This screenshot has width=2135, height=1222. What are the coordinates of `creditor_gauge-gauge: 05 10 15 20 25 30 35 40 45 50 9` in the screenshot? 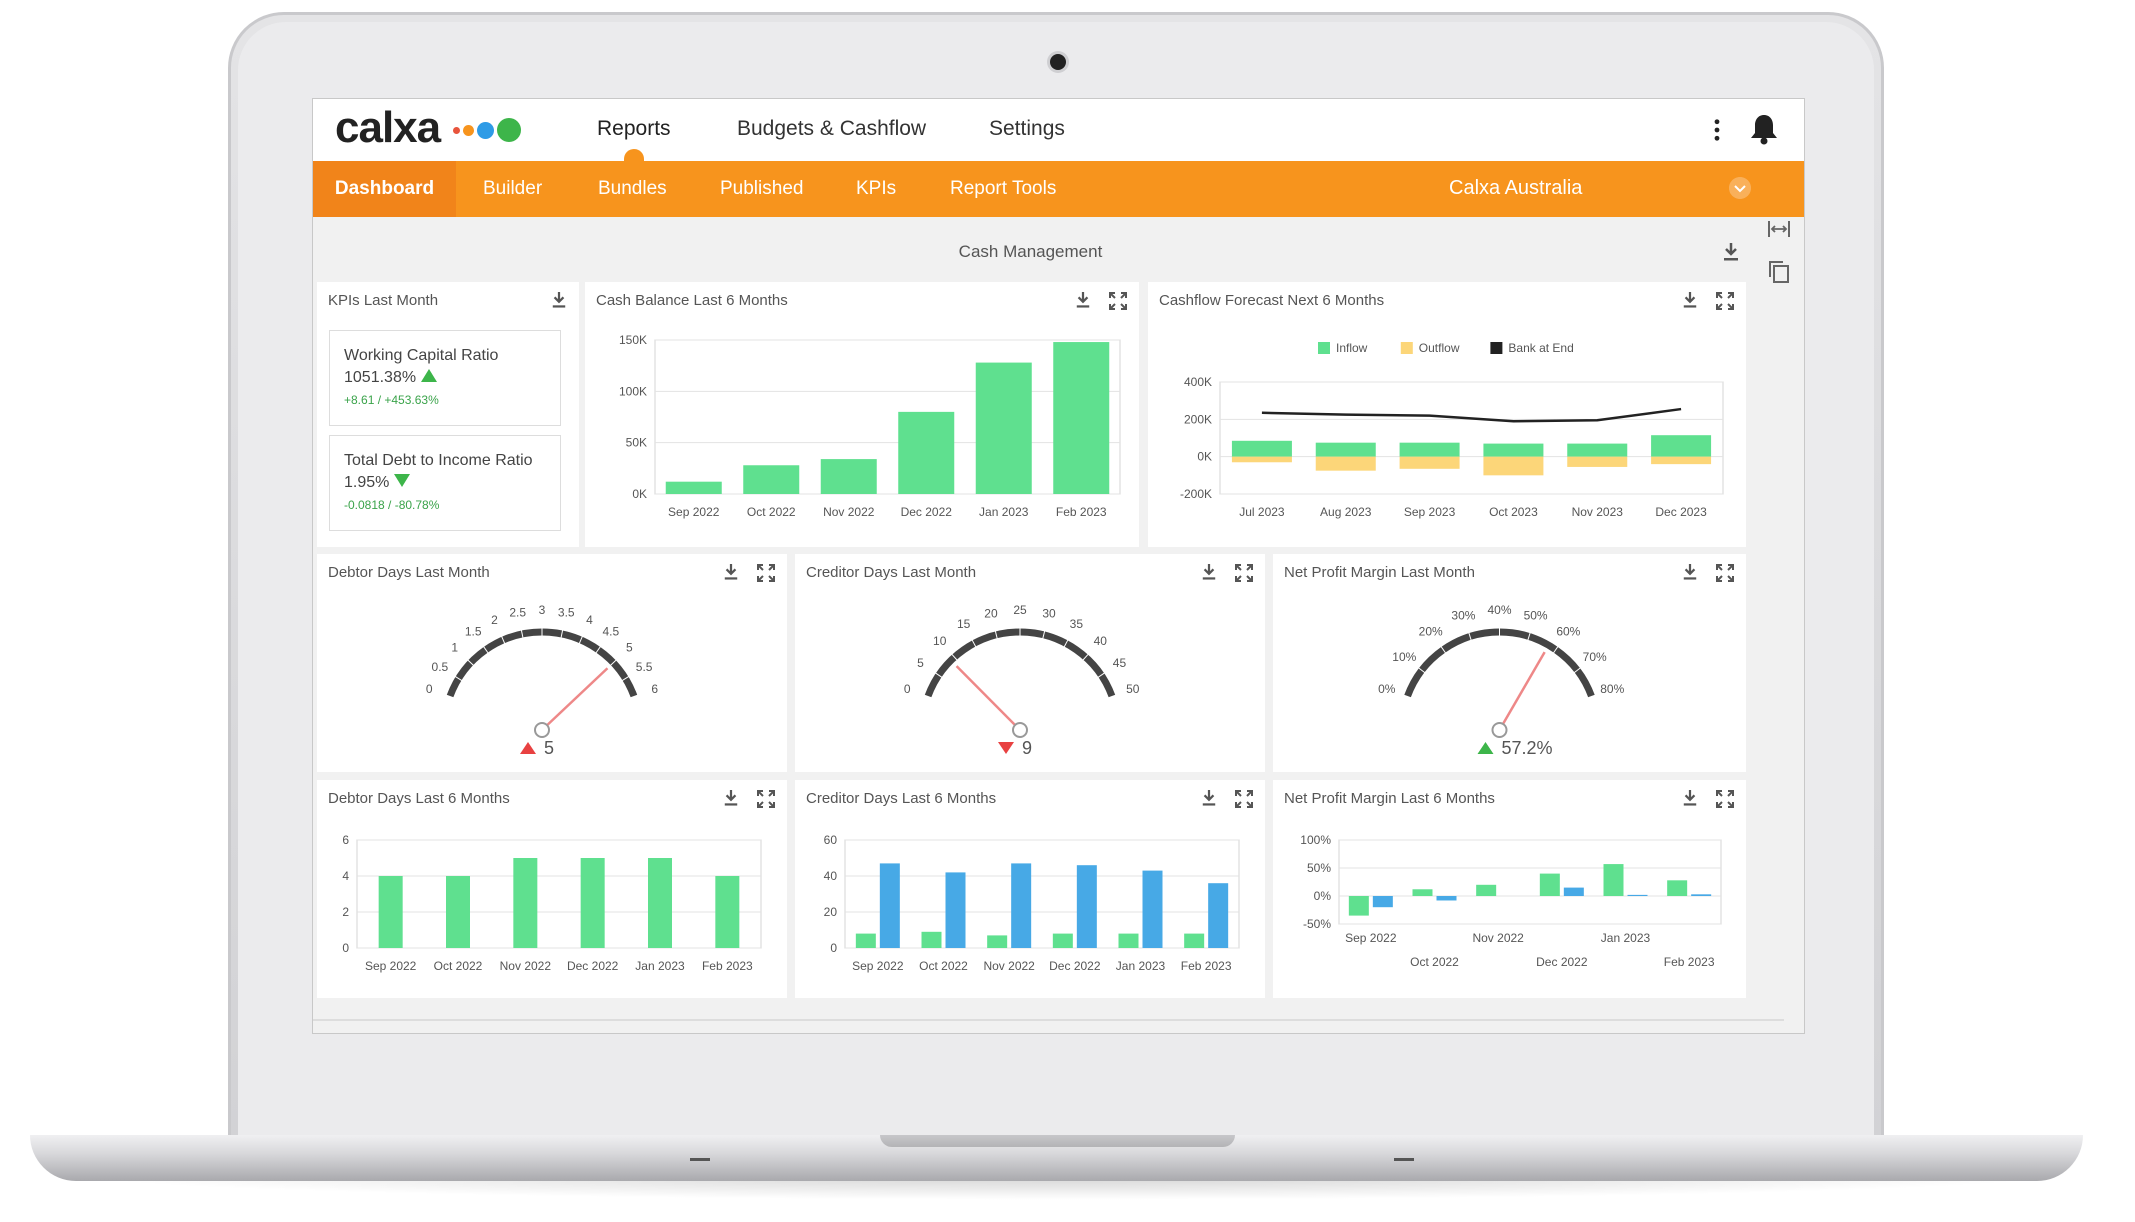 It's located at (1022, 680).